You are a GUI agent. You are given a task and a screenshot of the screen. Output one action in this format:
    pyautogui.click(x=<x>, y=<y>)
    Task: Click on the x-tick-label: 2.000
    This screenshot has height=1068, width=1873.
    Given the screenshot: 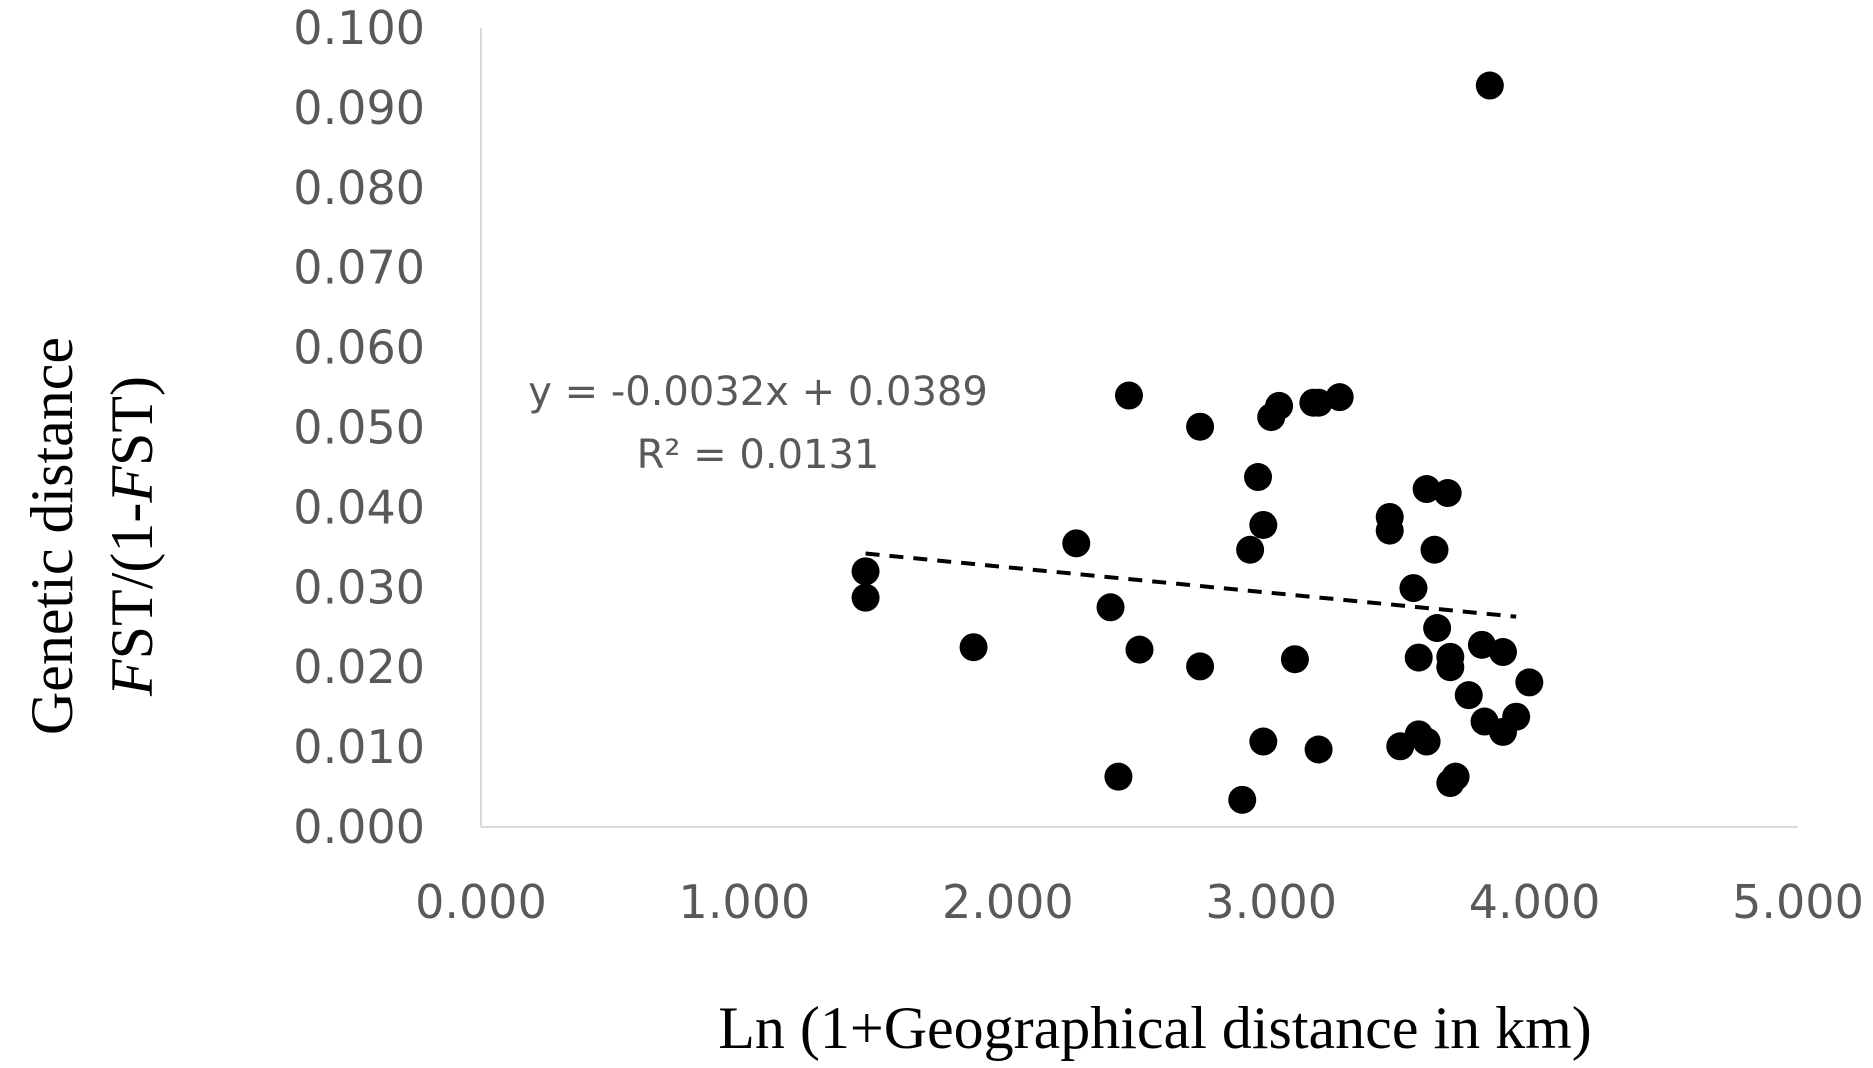 What is the action you would take?
    pyautogui.click(x=1008, y=902)
    